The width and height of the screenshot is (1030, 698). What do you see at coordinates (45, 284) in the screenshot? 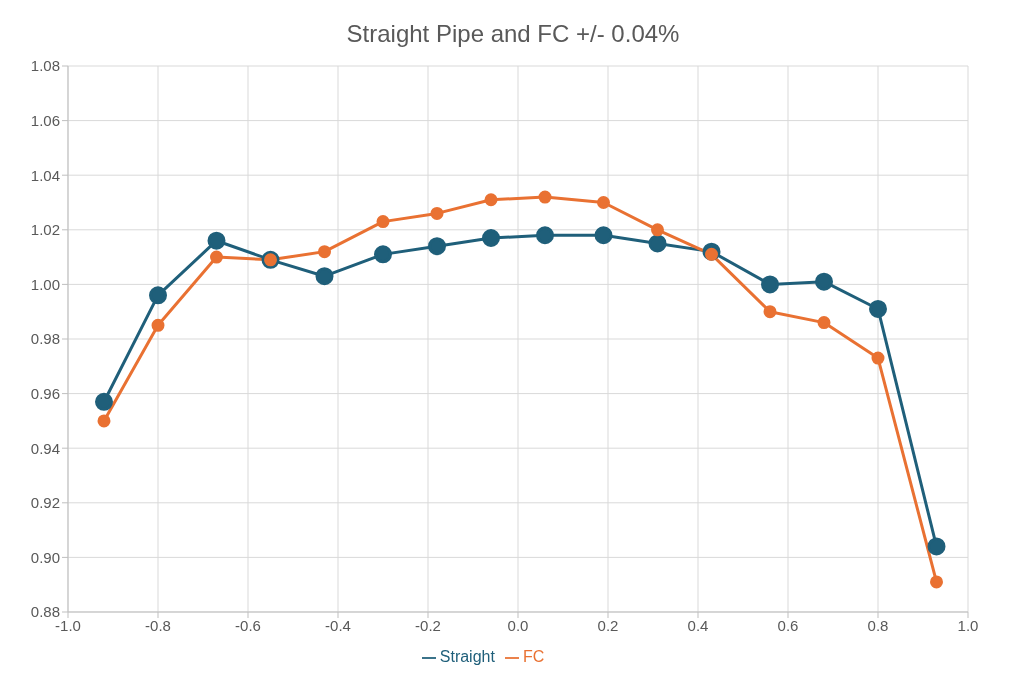
I see `y-tick-label: 1.00` at bounding box center [45, 284].